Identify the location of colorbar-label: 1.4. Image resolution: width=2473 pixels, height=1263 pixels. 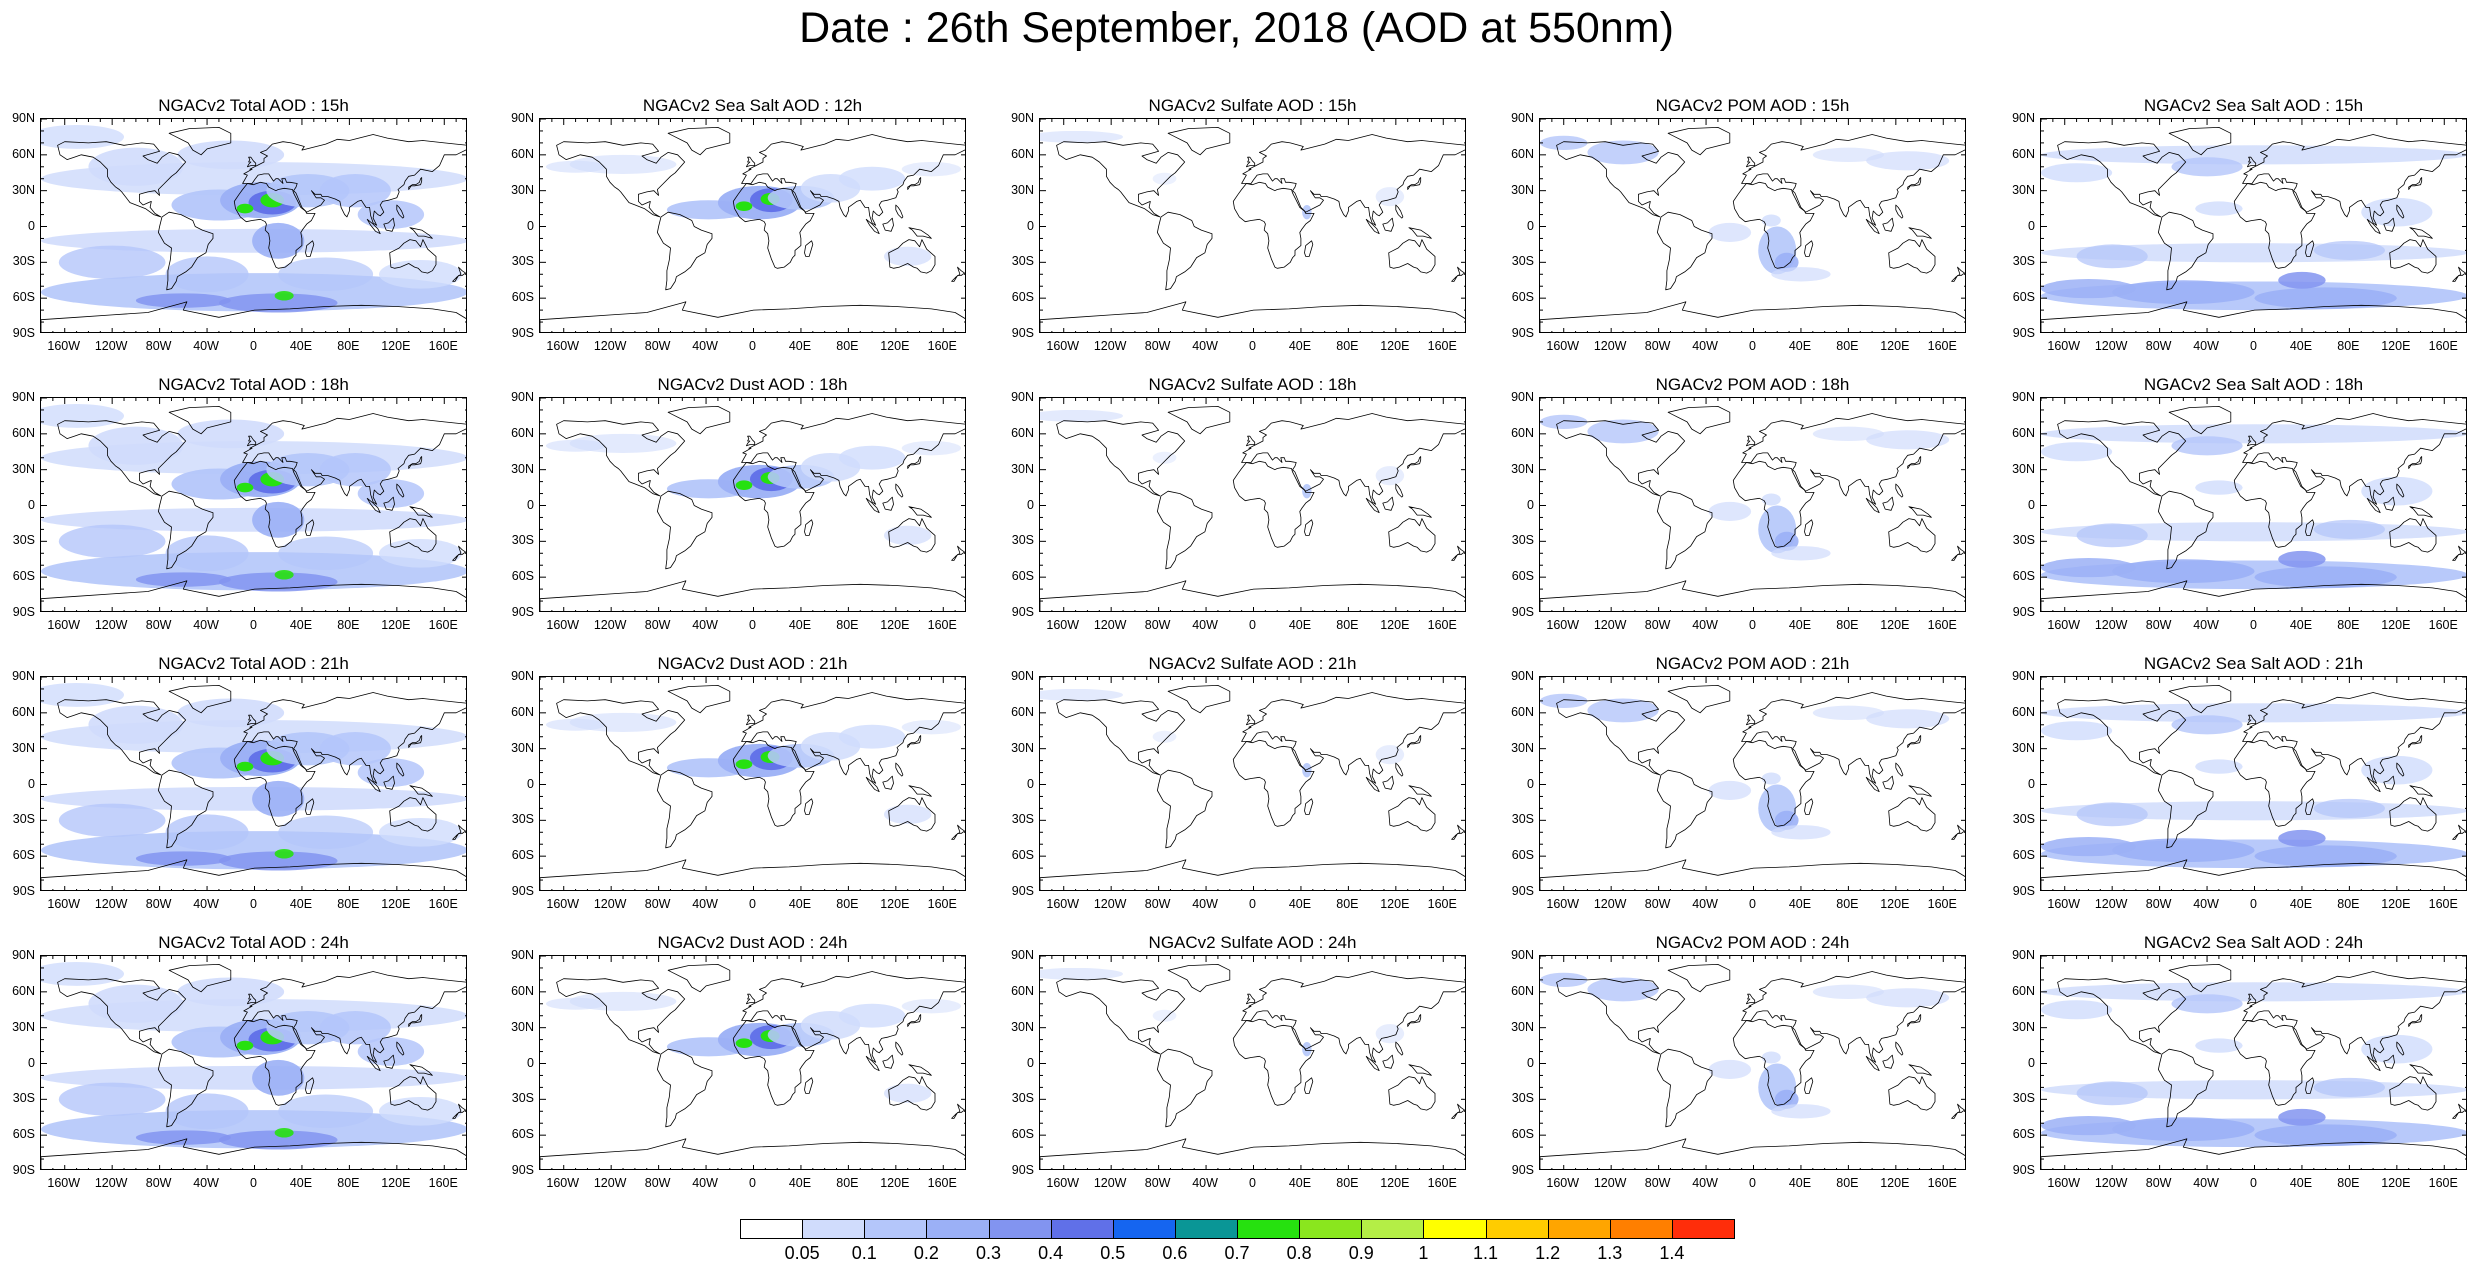
(1672, 1253).